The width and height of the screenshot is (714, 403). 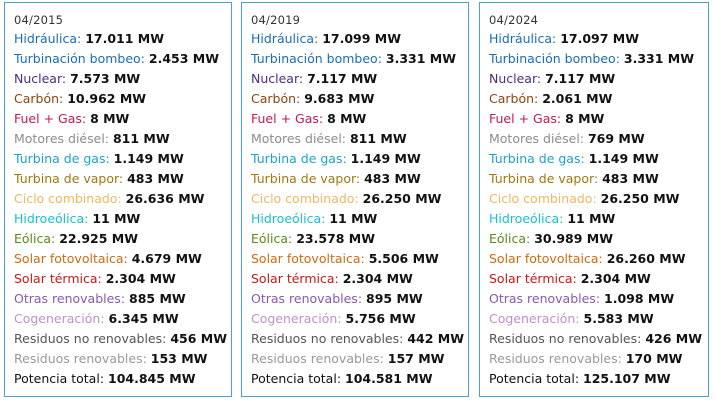 What do you see at coordinates (514, 20) in the screenshot?
I see `panel-date: 04/2024` at bounding box center [514, 20].